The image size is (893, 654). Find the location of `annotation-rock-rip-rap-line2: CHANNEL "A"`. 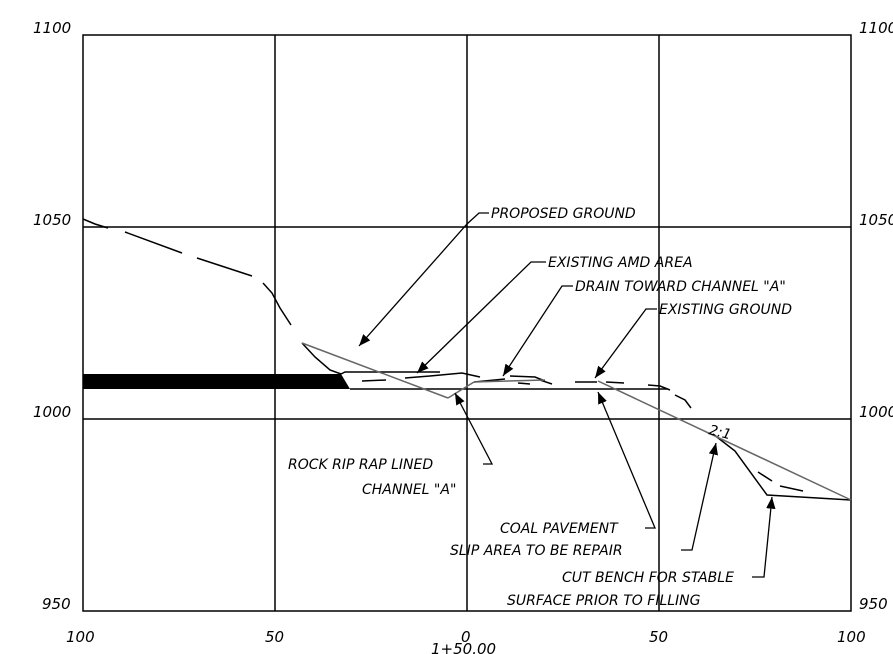

annotation-rock-rip-rap-line2: CHANNEL "A" is located at coordinates (409, 490).